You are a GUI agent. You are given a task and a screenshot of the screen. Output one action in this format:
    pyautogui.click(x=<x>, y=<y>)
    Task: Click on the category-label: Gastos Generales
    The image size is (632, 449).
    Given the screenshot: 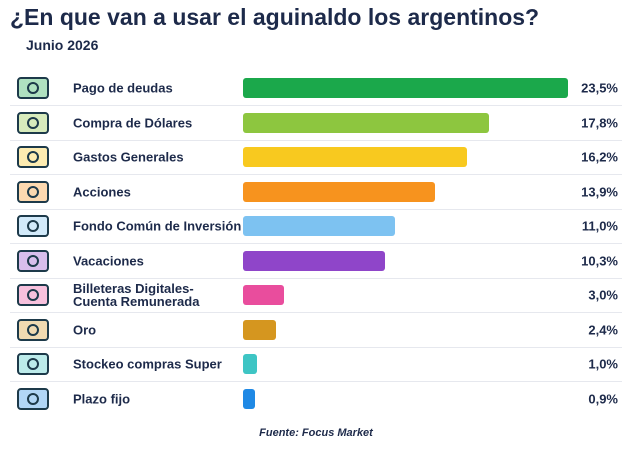 What is the action you would take?
    pyautogui.click(x=128, y=157)
    